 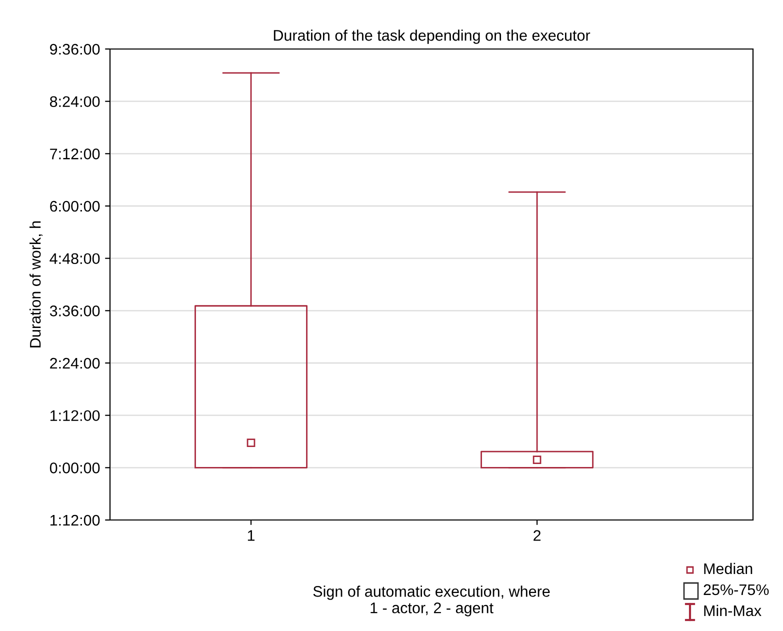 What do you see at coordinates (75, 258) in the screenshot?
I see `y-tick-label: 4:48:00` at bounding box center [75, 258].